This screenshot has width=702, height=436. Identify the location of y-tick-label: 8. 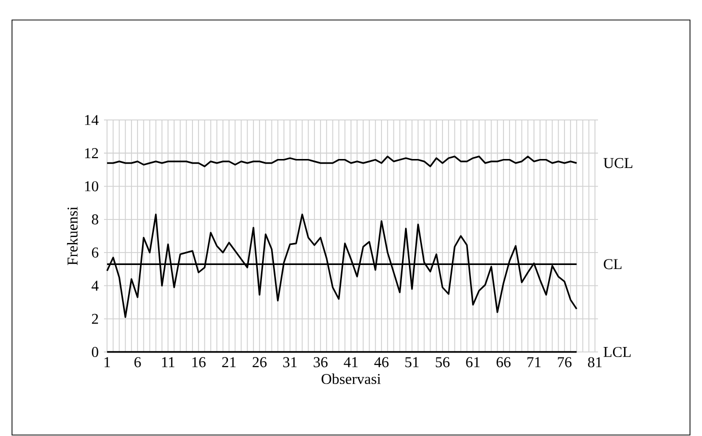
(95, 219).